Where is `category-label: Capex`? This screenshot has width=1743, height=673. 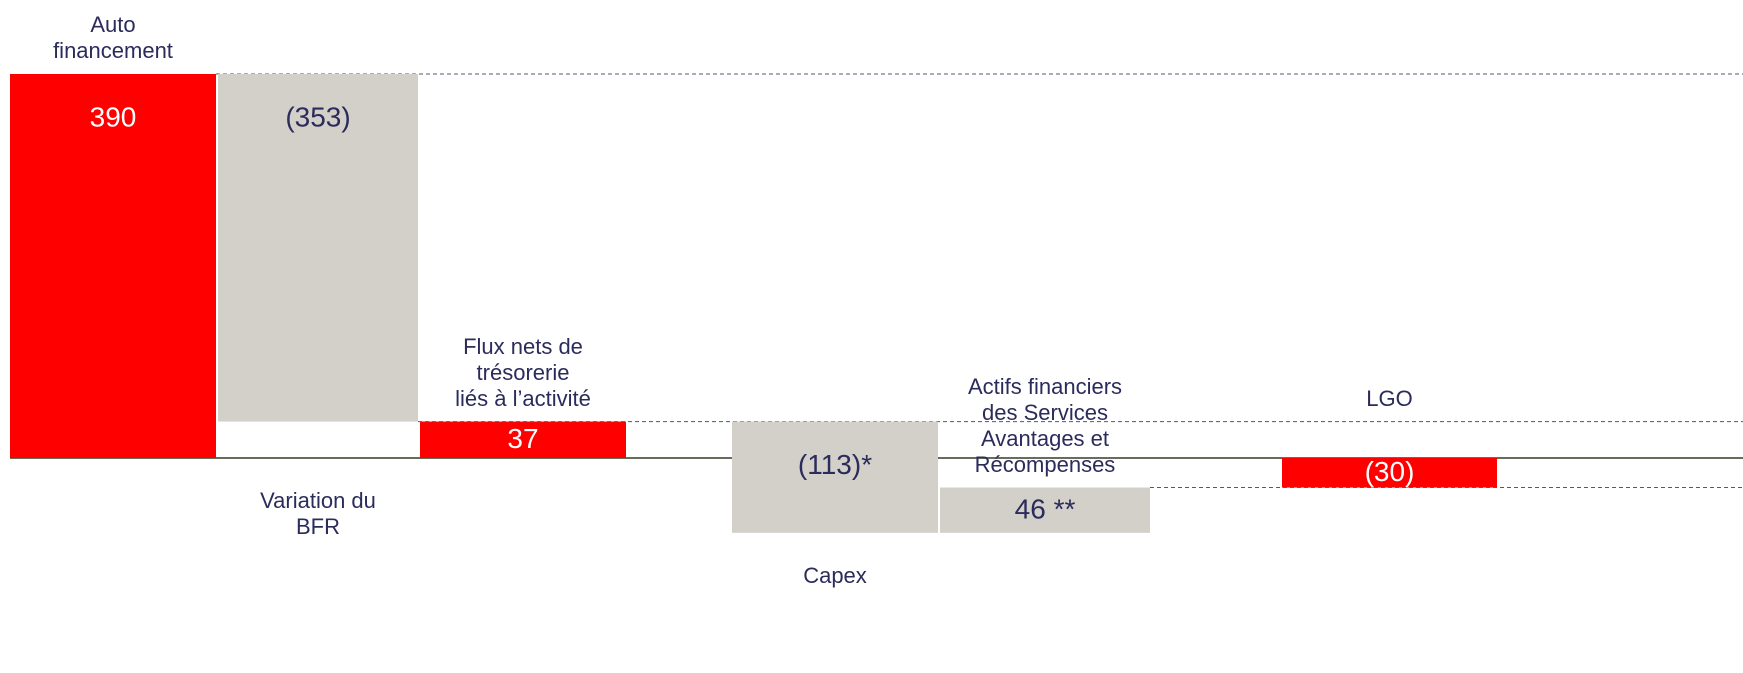 category-label: Capex is located at coordinates (835, 575).